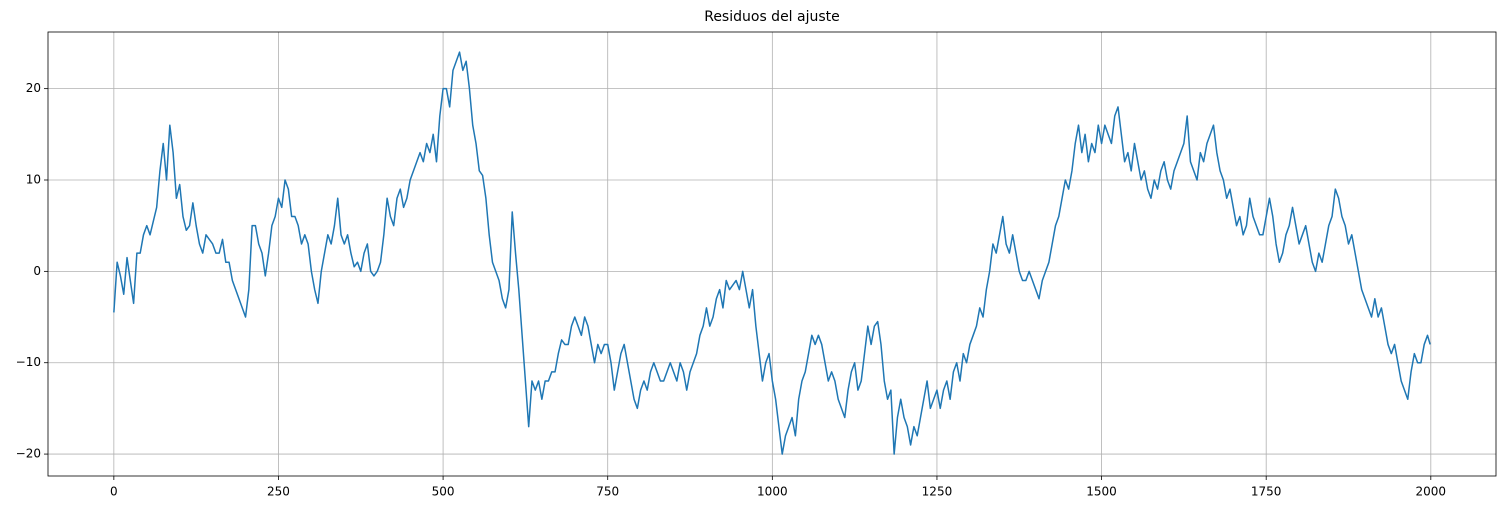  What do you see at coordinates (33, 180) in the screenshot?
I see `y-tick-label: 10` at bounding box center [33, 180].